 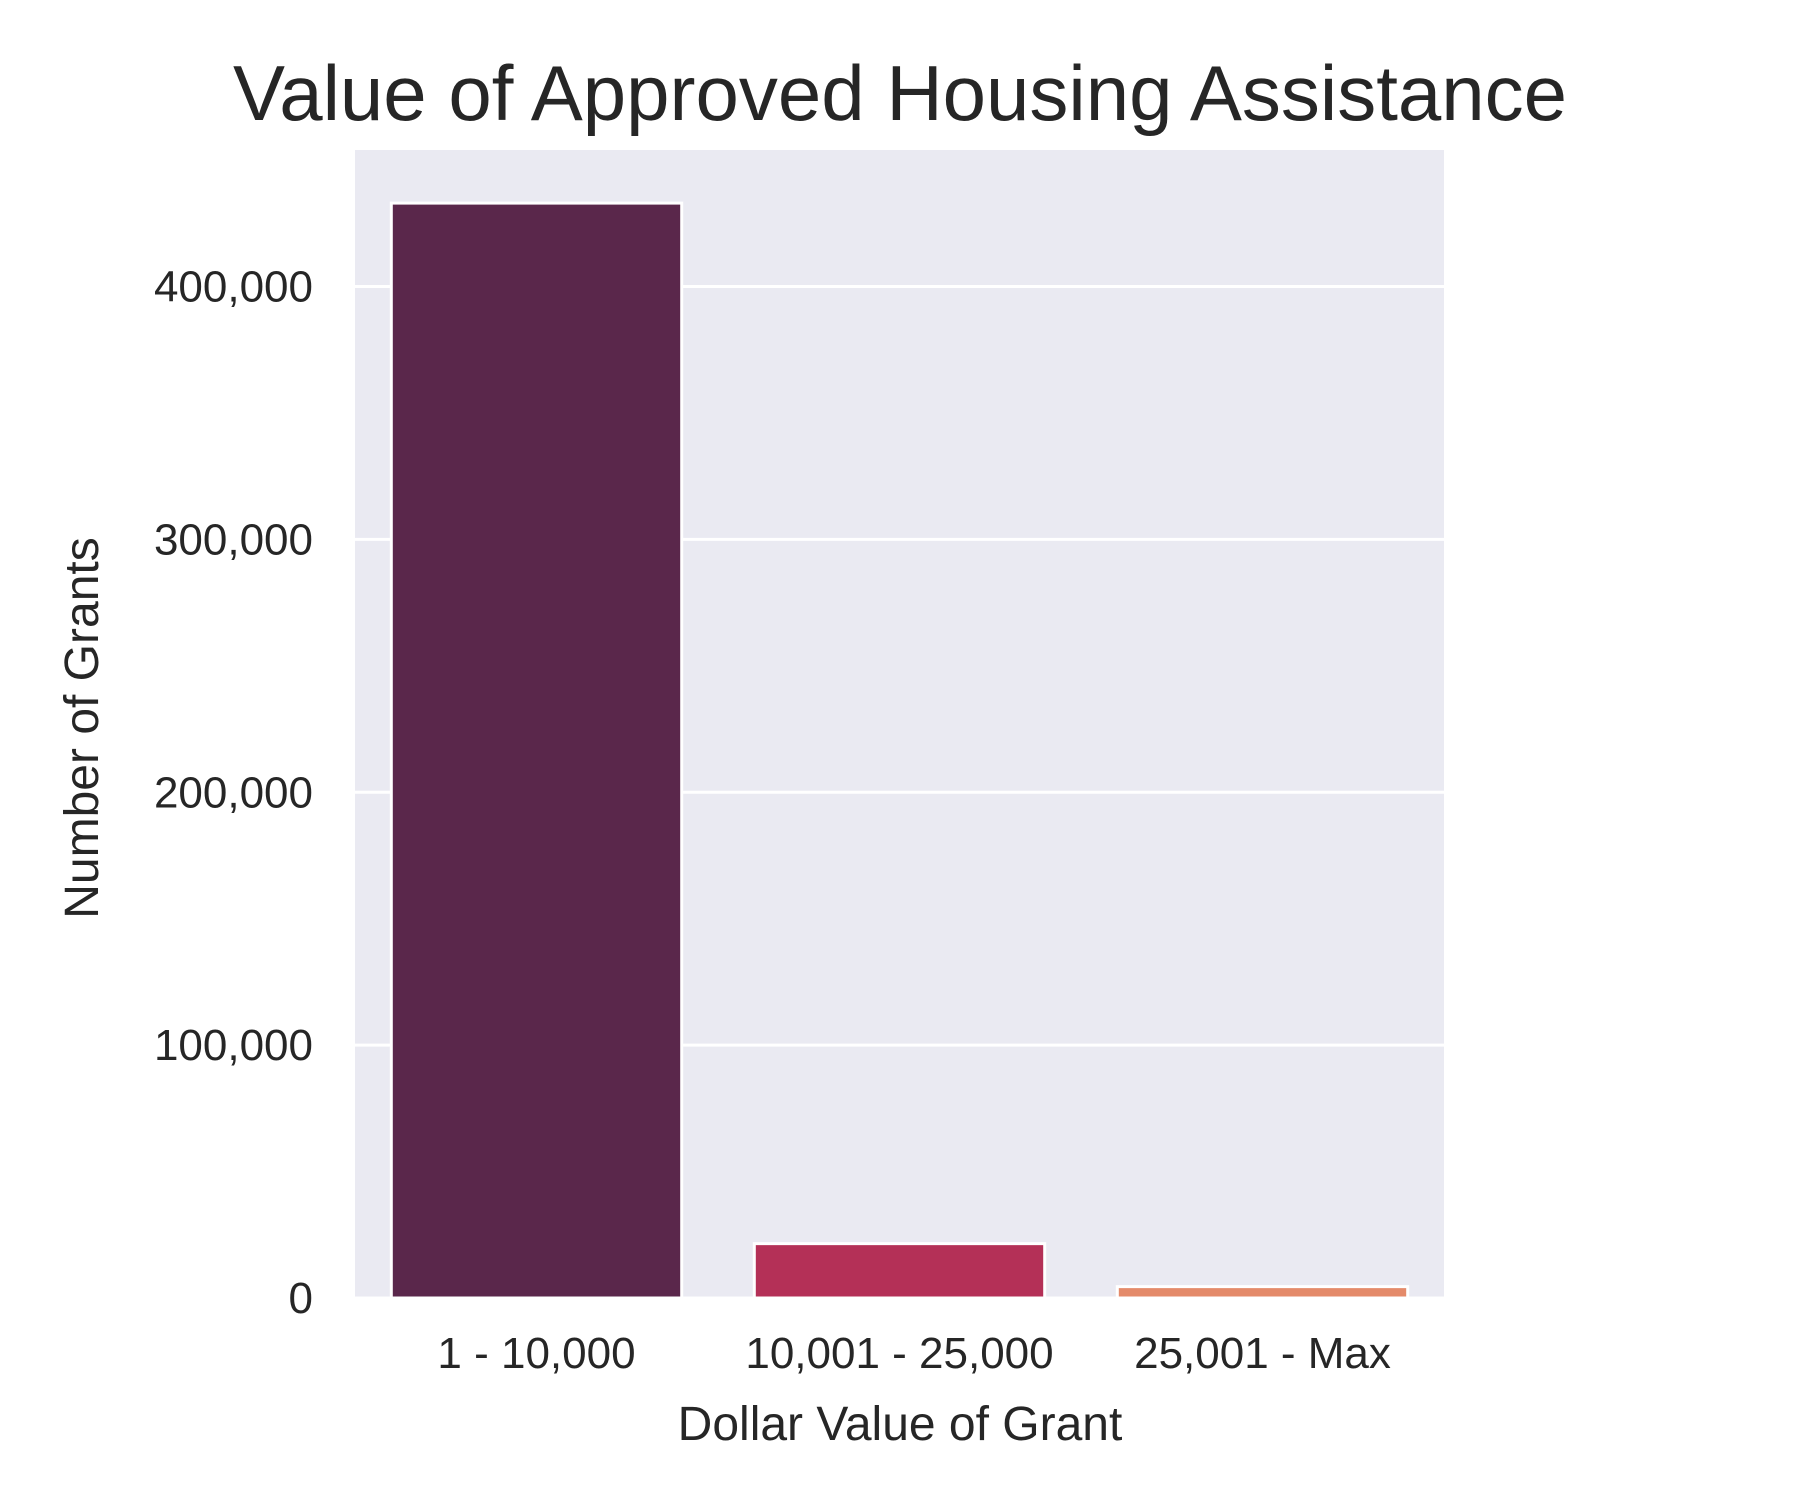 I want to click on y-tick-label: 300,000, so click(x=233, y=539).